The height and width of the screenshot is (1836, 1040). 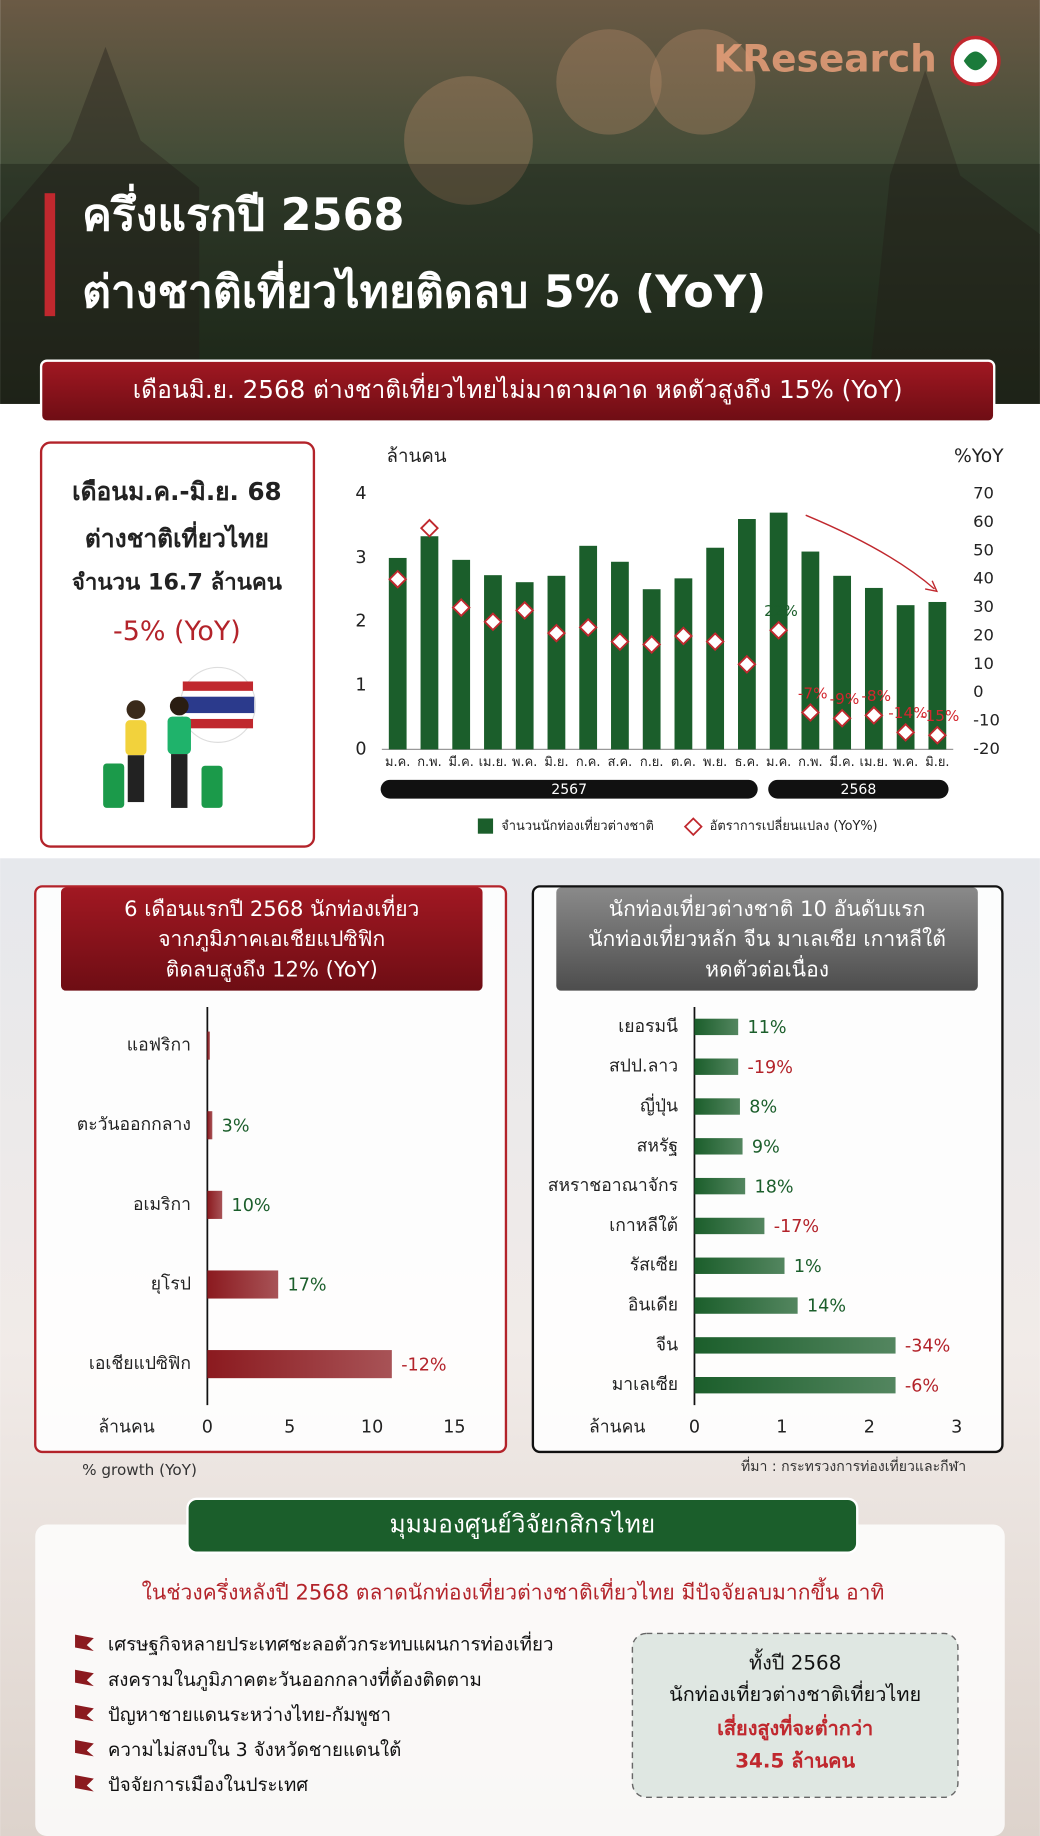 I want to click on callout-box, so click(x=795, y=1715).